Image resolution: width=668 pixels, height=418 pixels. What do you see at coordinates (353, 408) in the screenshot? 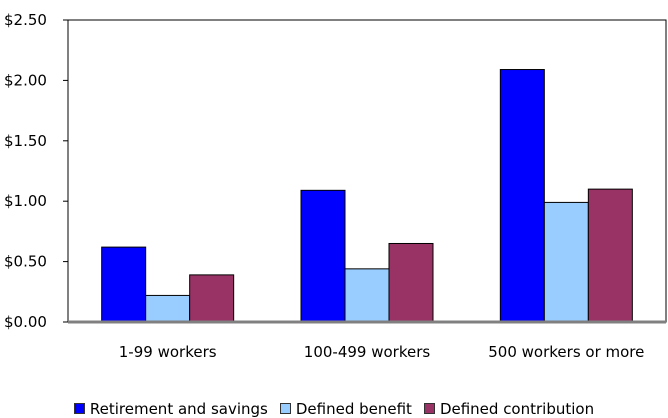
I see `legend-label: Defined benefit` at bounding box center [353, 408].